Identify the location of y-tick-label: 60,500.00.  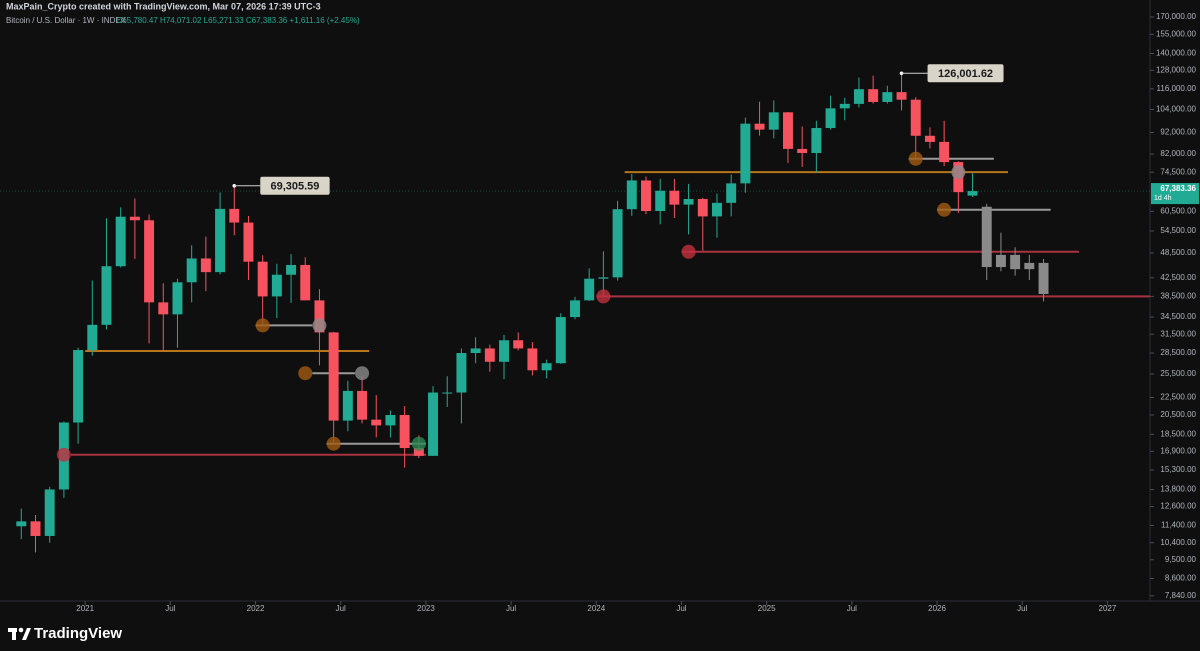
(1178, 210).